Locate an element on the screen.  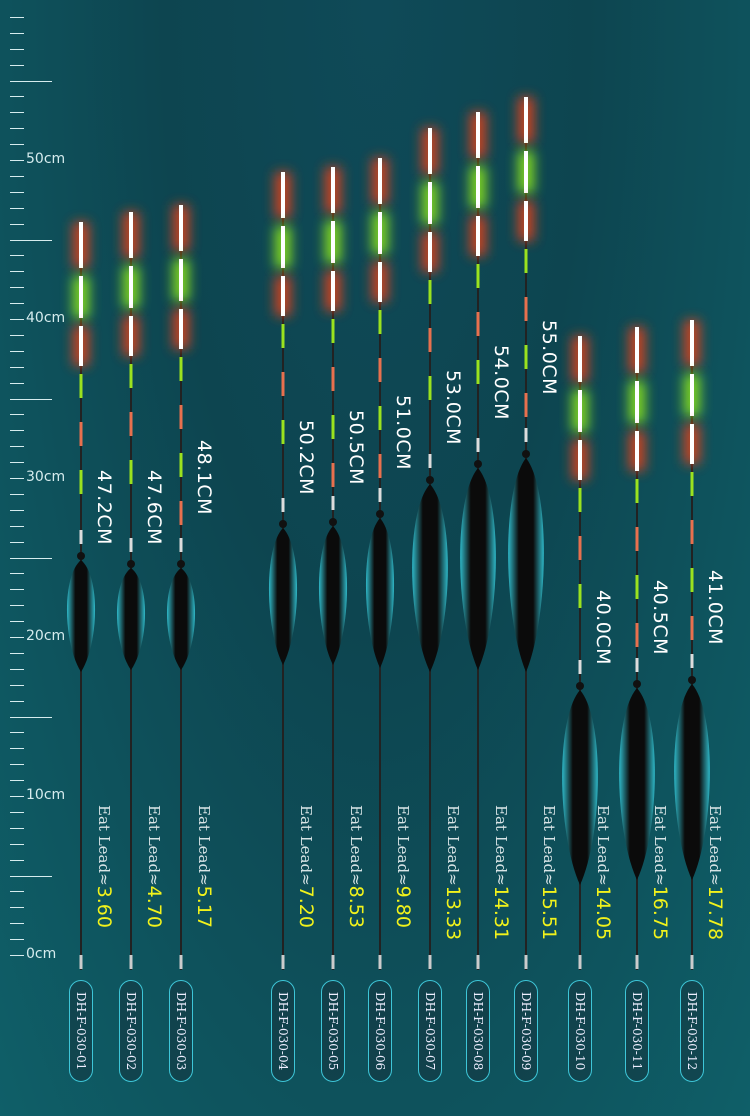
lead-value: 9.80 is located at coordinates (403, 906).